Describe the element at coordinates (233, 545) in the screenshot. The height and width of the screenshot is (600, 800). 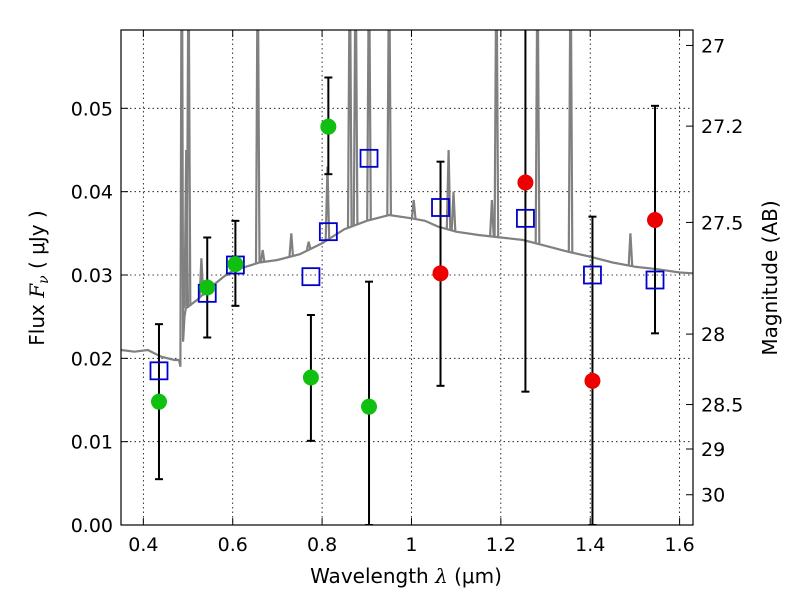
I see `x-tick-label: 0.6` at that location.